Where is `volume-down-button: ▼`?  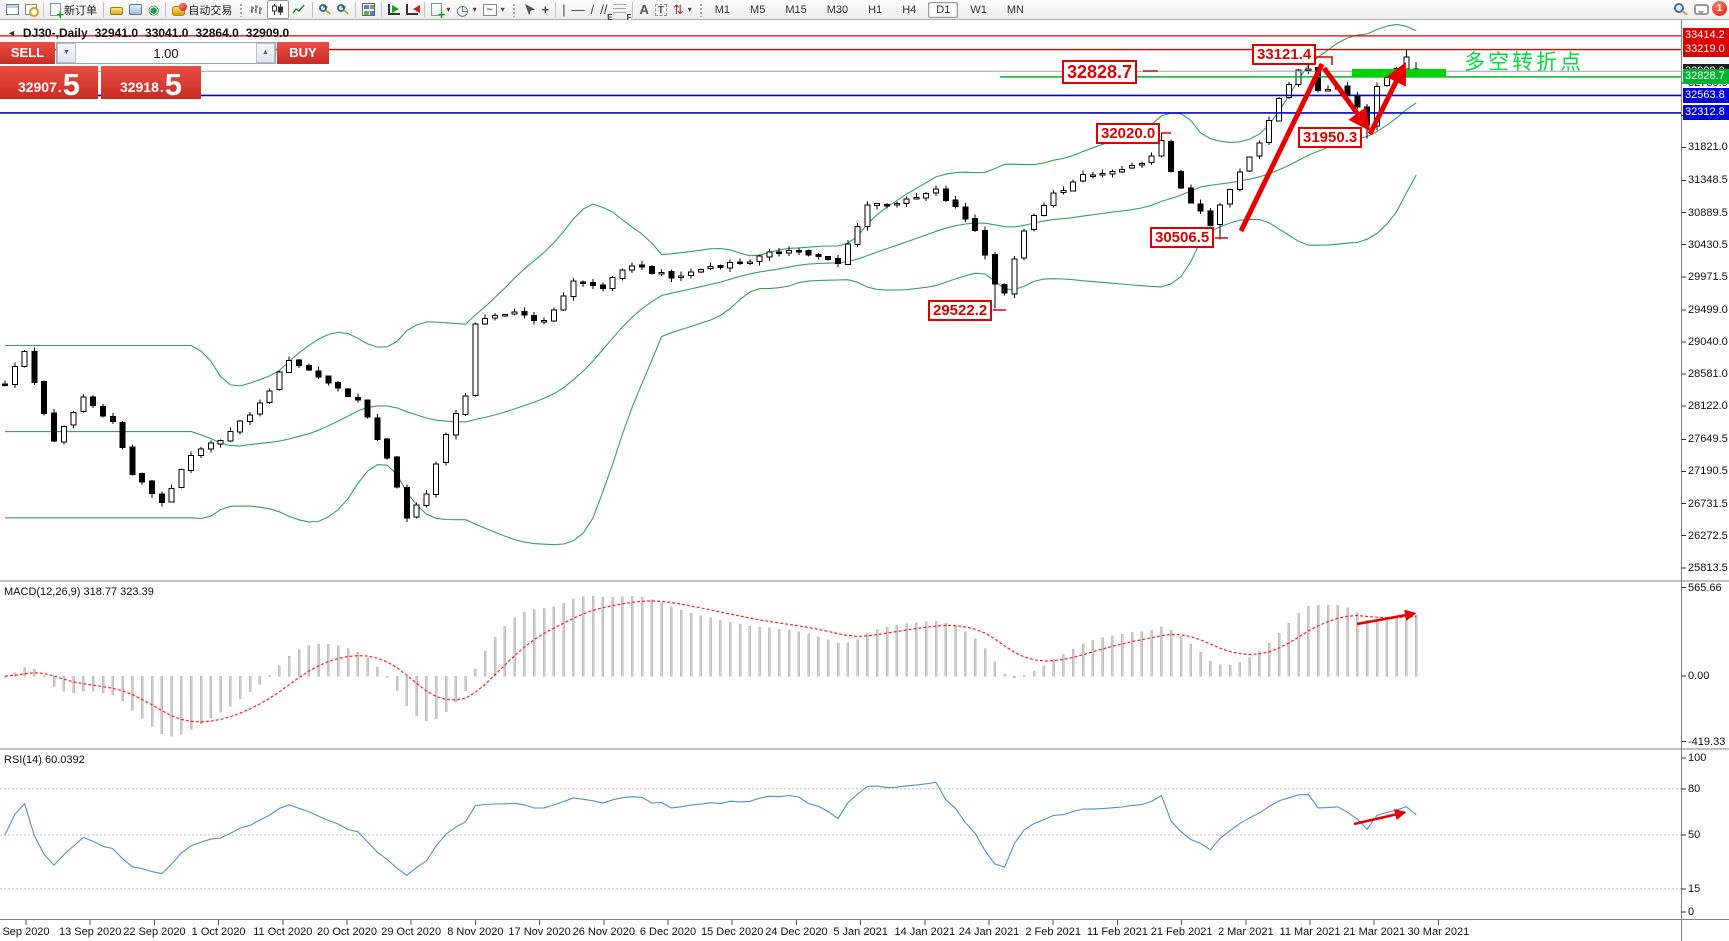 volume-down-button: ▼ is located at coordinates (66, 53).